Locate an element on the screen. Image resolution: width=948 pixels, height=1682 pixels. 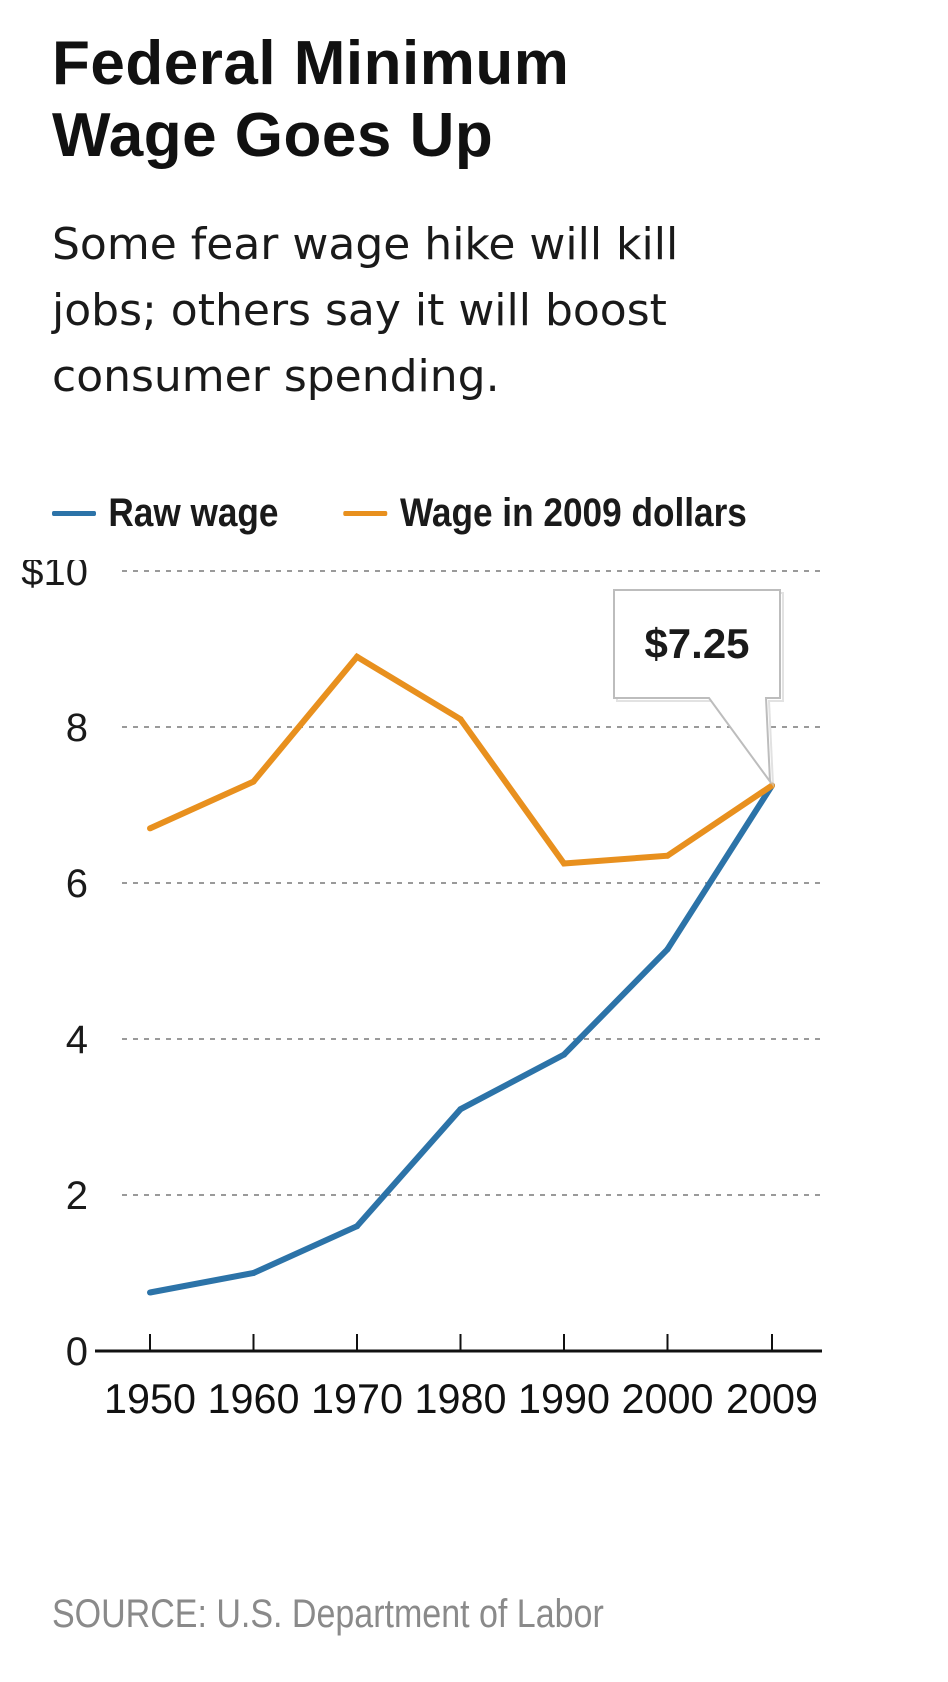
data-point-raw-wage-1980 is located at coordinates (460, 1109).